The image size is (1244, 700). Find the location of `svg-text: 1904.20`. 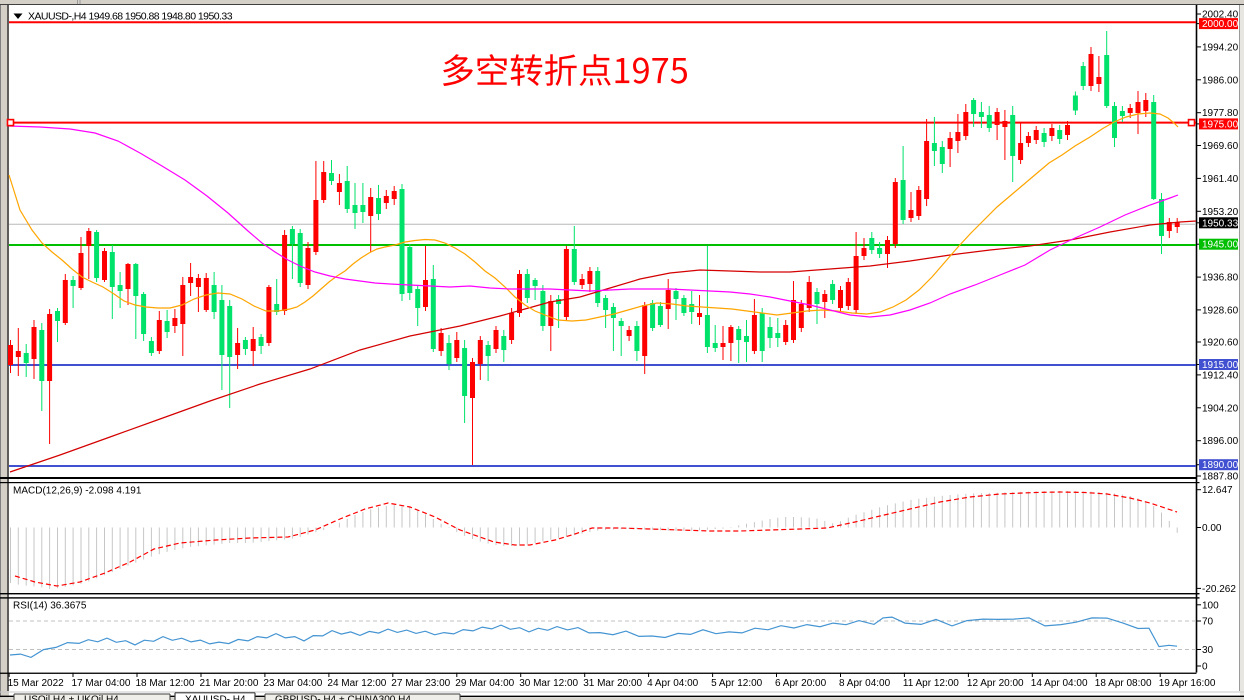

svg-text: 1904.20 is located at coordinates (1220, 408).